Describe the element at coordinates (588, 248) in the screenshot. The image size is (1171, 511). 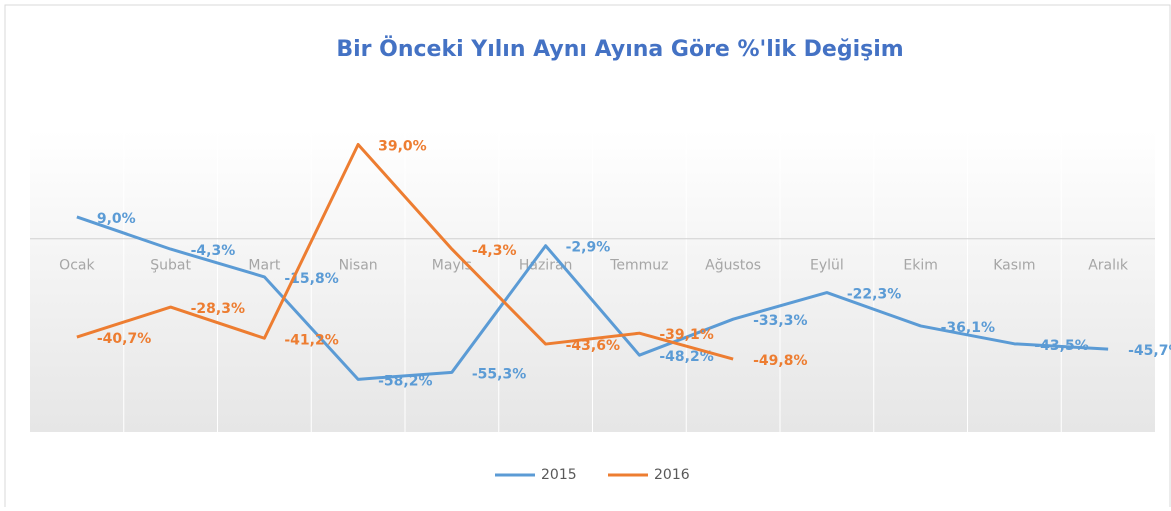
I see `data-label: -2,9%` at that location.